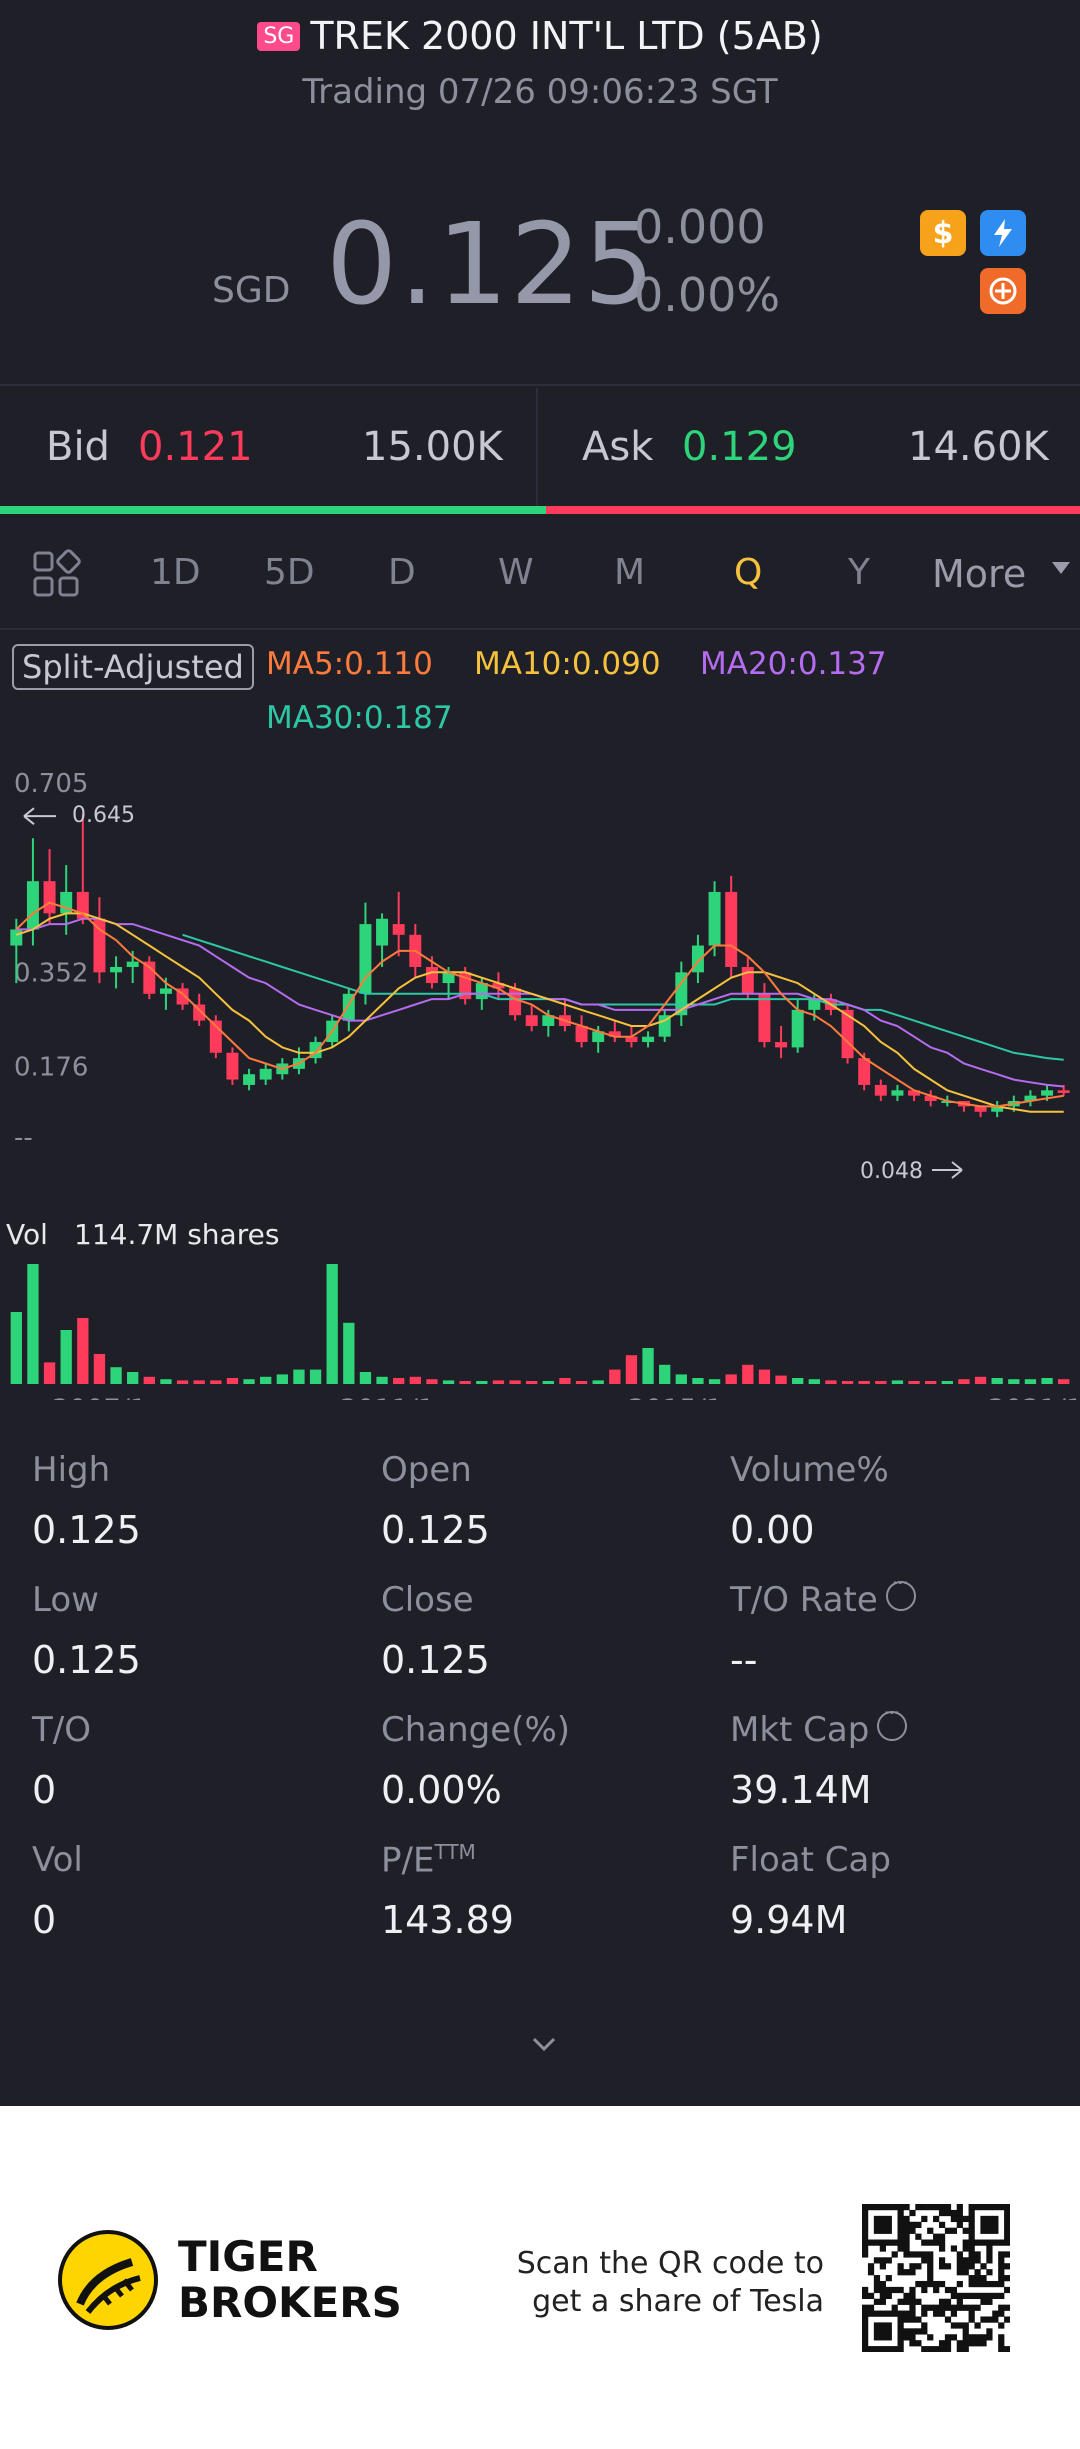 The image size is (1080, 2449). Describe the element at coordinates (859, 572) in the screenshot. I see `tab-y: Y` at that location.